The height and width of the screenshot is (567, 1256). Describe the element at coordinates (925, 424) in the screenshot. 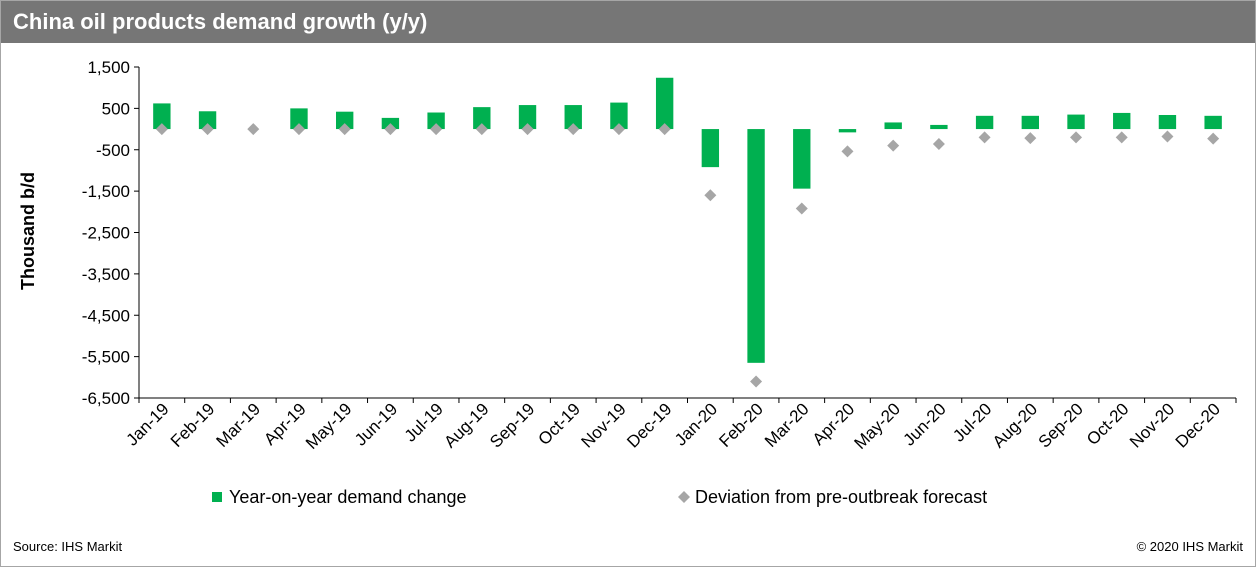

I see `x-tick-label: Jun-20` at that location.